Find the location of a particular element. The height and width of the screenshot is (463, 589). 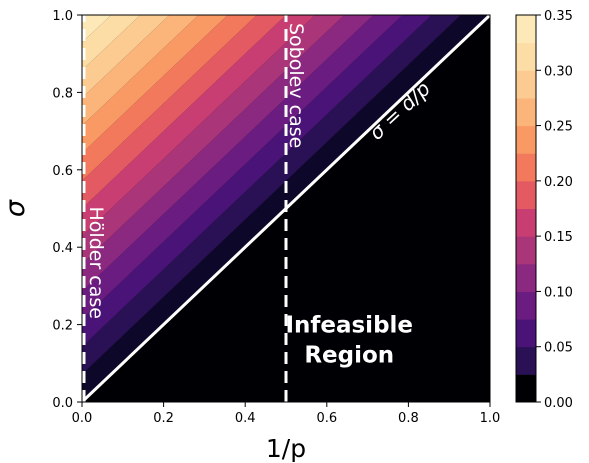

y-tick-label: 0.4 is located at coordinates (62, 248).